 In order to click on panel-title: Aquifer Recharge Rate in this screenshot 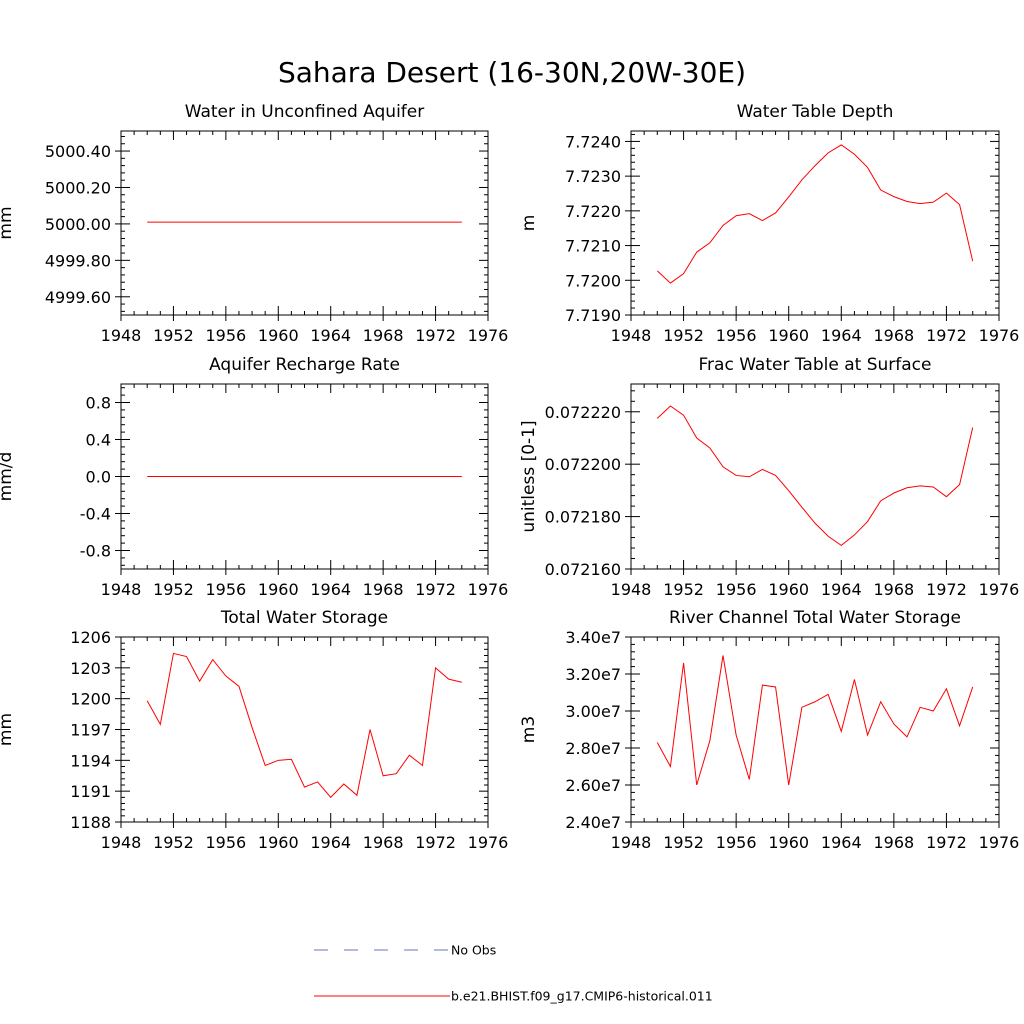, I will do `click(304, 365)`.